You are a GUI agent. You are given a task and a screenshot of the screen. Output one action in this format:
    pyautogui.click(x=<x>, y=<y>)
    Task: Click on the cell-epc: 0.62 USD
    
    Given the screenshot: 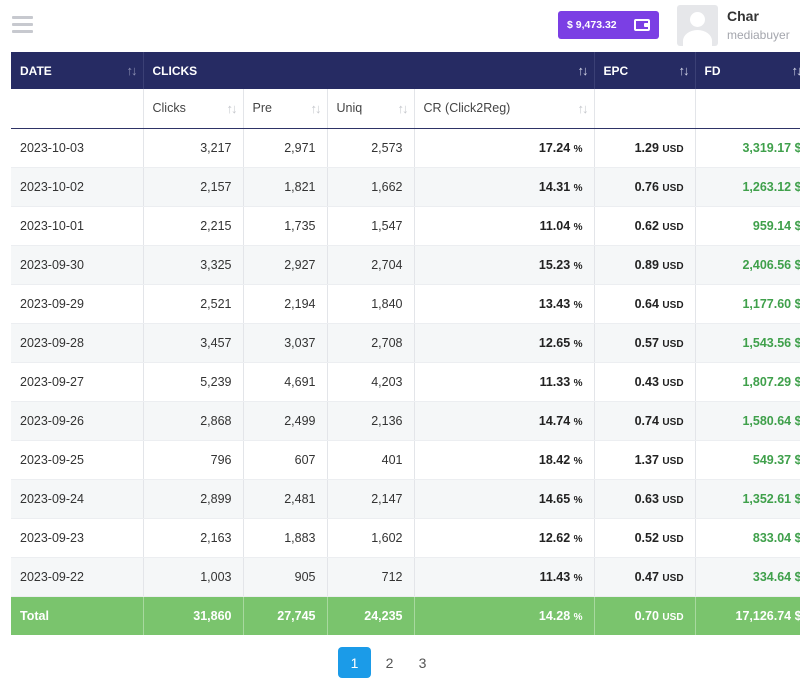 What is the action you would take?
    pyautogui.click(x=645, y=226)
    